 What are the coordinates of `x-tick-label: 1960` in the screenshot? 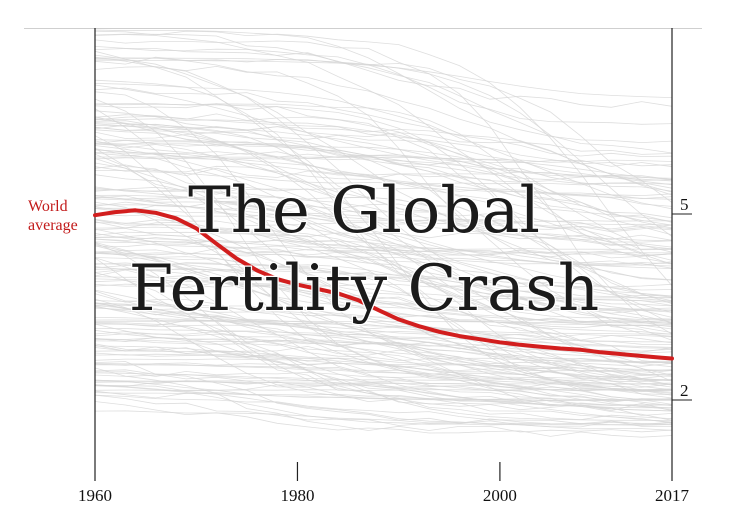 It's located at (95, 495).